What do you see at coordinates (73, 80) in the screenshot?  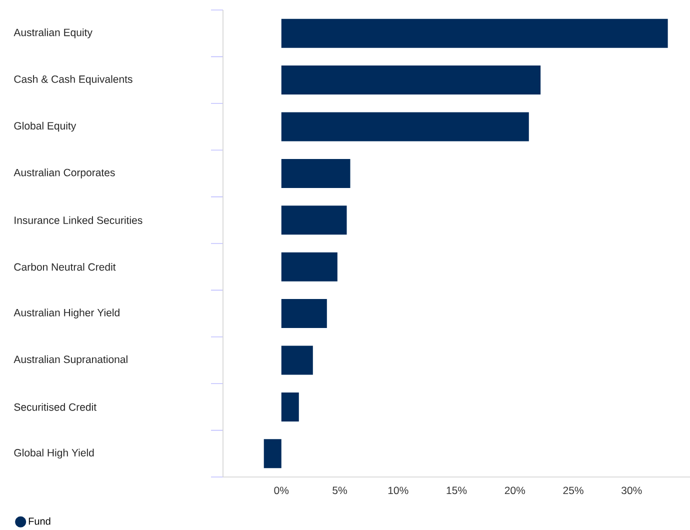 I see `y-tick-label: Cash & Cash Equivalents` at bounding box center [73, 80].